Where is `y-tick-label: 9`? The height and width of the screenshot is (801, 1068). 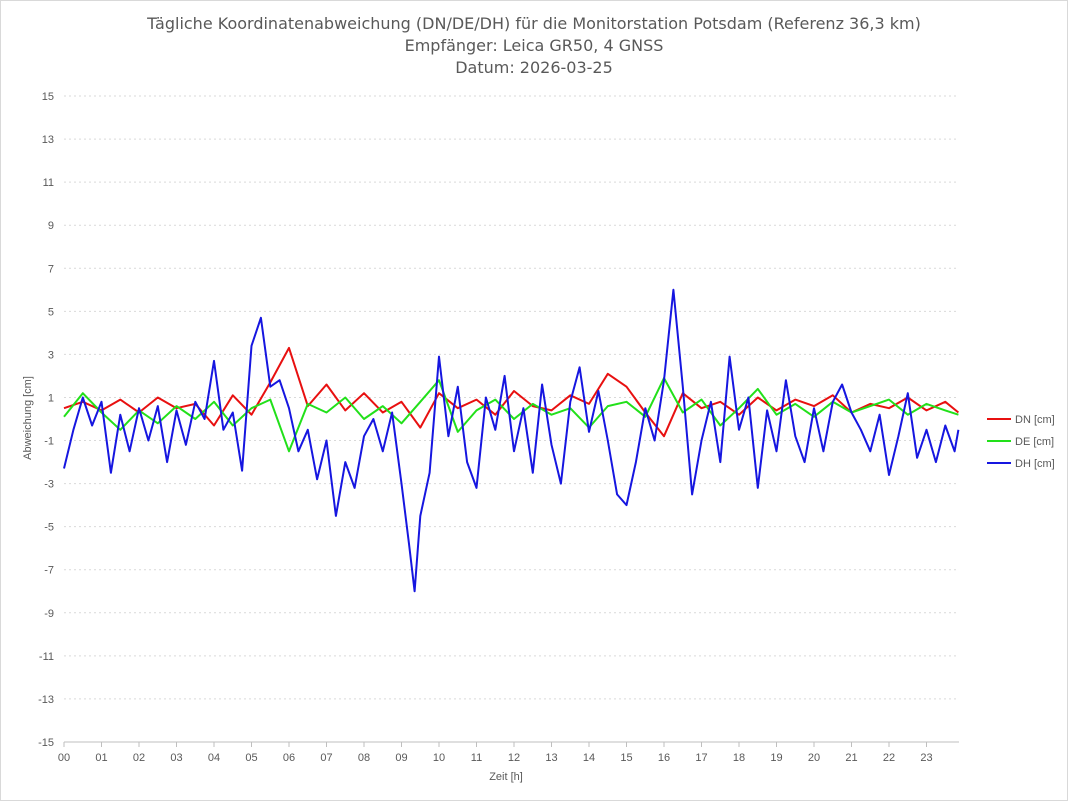 y-tick-label: 9 is located at coordinates (51, 226).